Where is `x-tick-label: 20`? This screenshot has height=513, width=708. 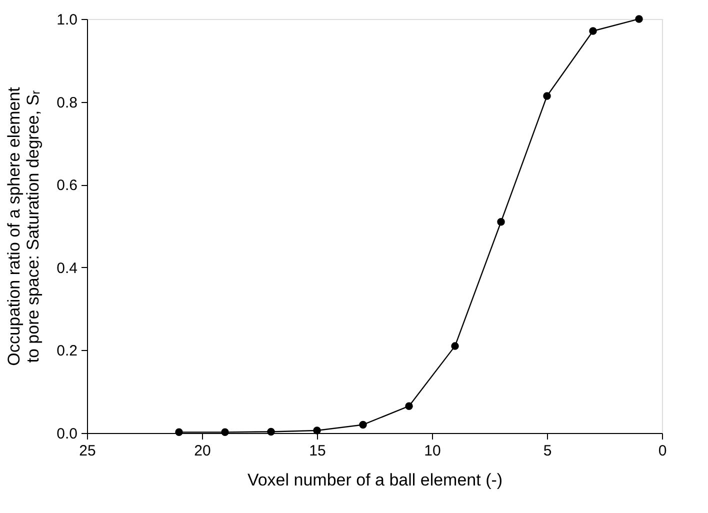
x-tick-label: 20 is located at coordinates (202, 451).